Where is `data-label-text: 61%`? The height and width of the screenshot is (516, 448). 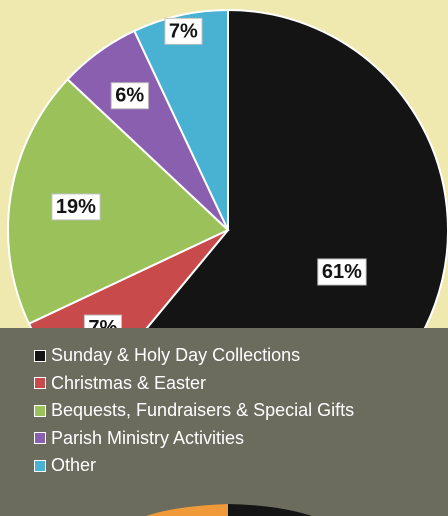 data-label-text: 61% is located at coordinates (342, 272).